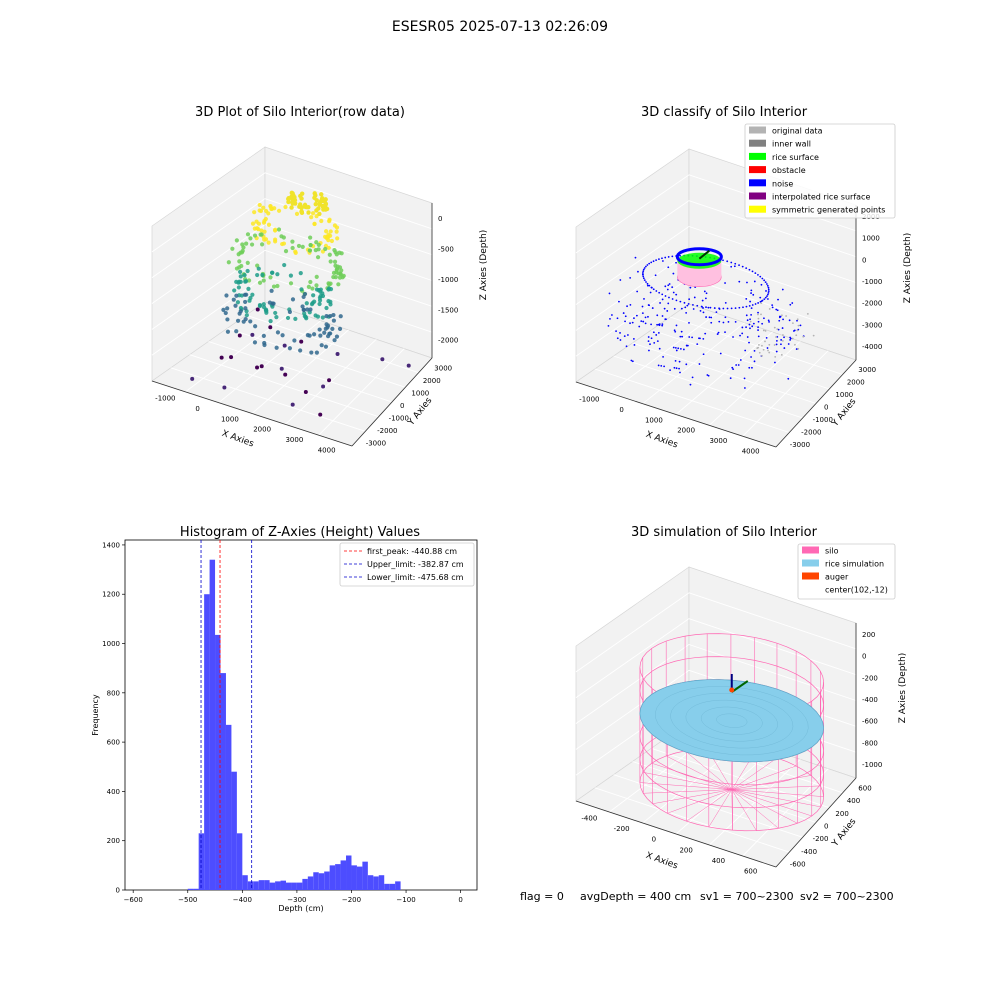 The height and width of the screenshot is (1004, 1000). What do you see at coordinates (853, 801) in the screenshot?
I see `y-tick-label: 400` at bounding box center [853, 801].